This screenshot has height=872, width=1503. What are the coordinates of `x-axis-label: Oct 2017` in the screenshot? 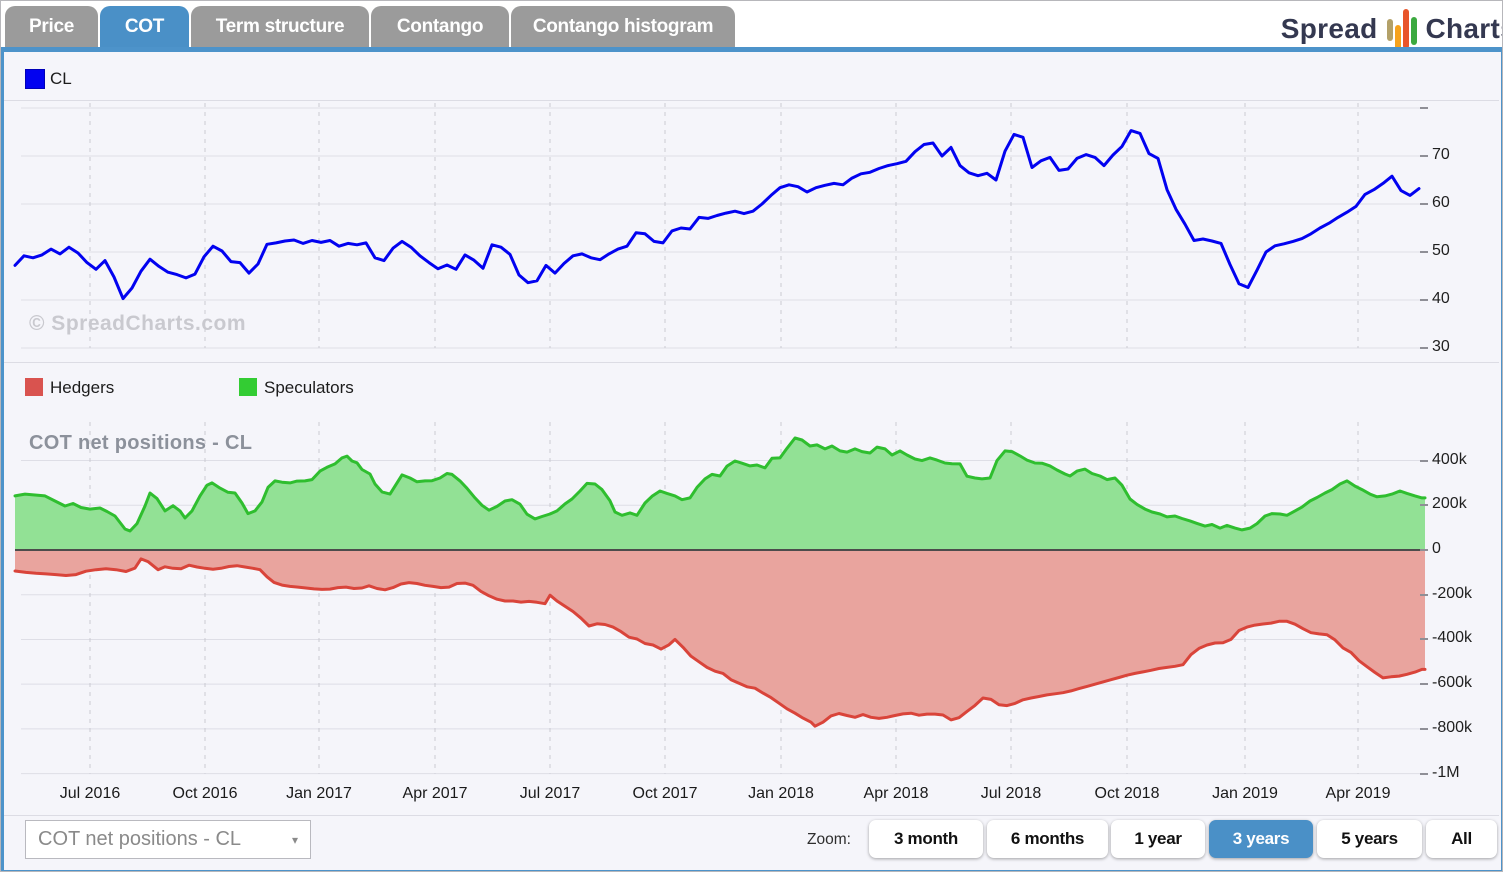 It's located at (665, 793).